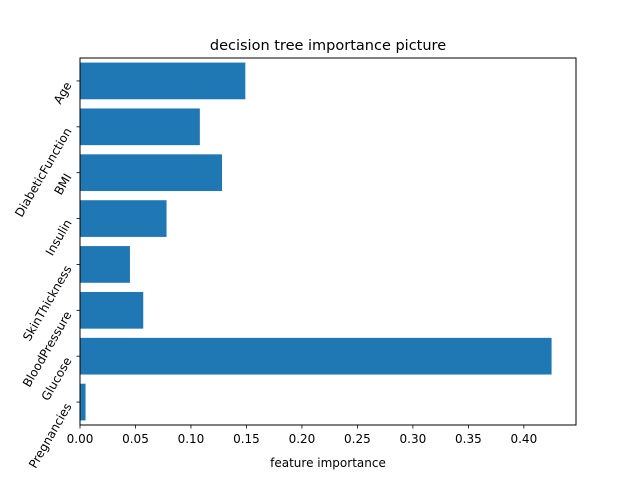 This screenshot has width=640, height=485. I want to click on x-tick-label: 0.05, so click(135, 439).